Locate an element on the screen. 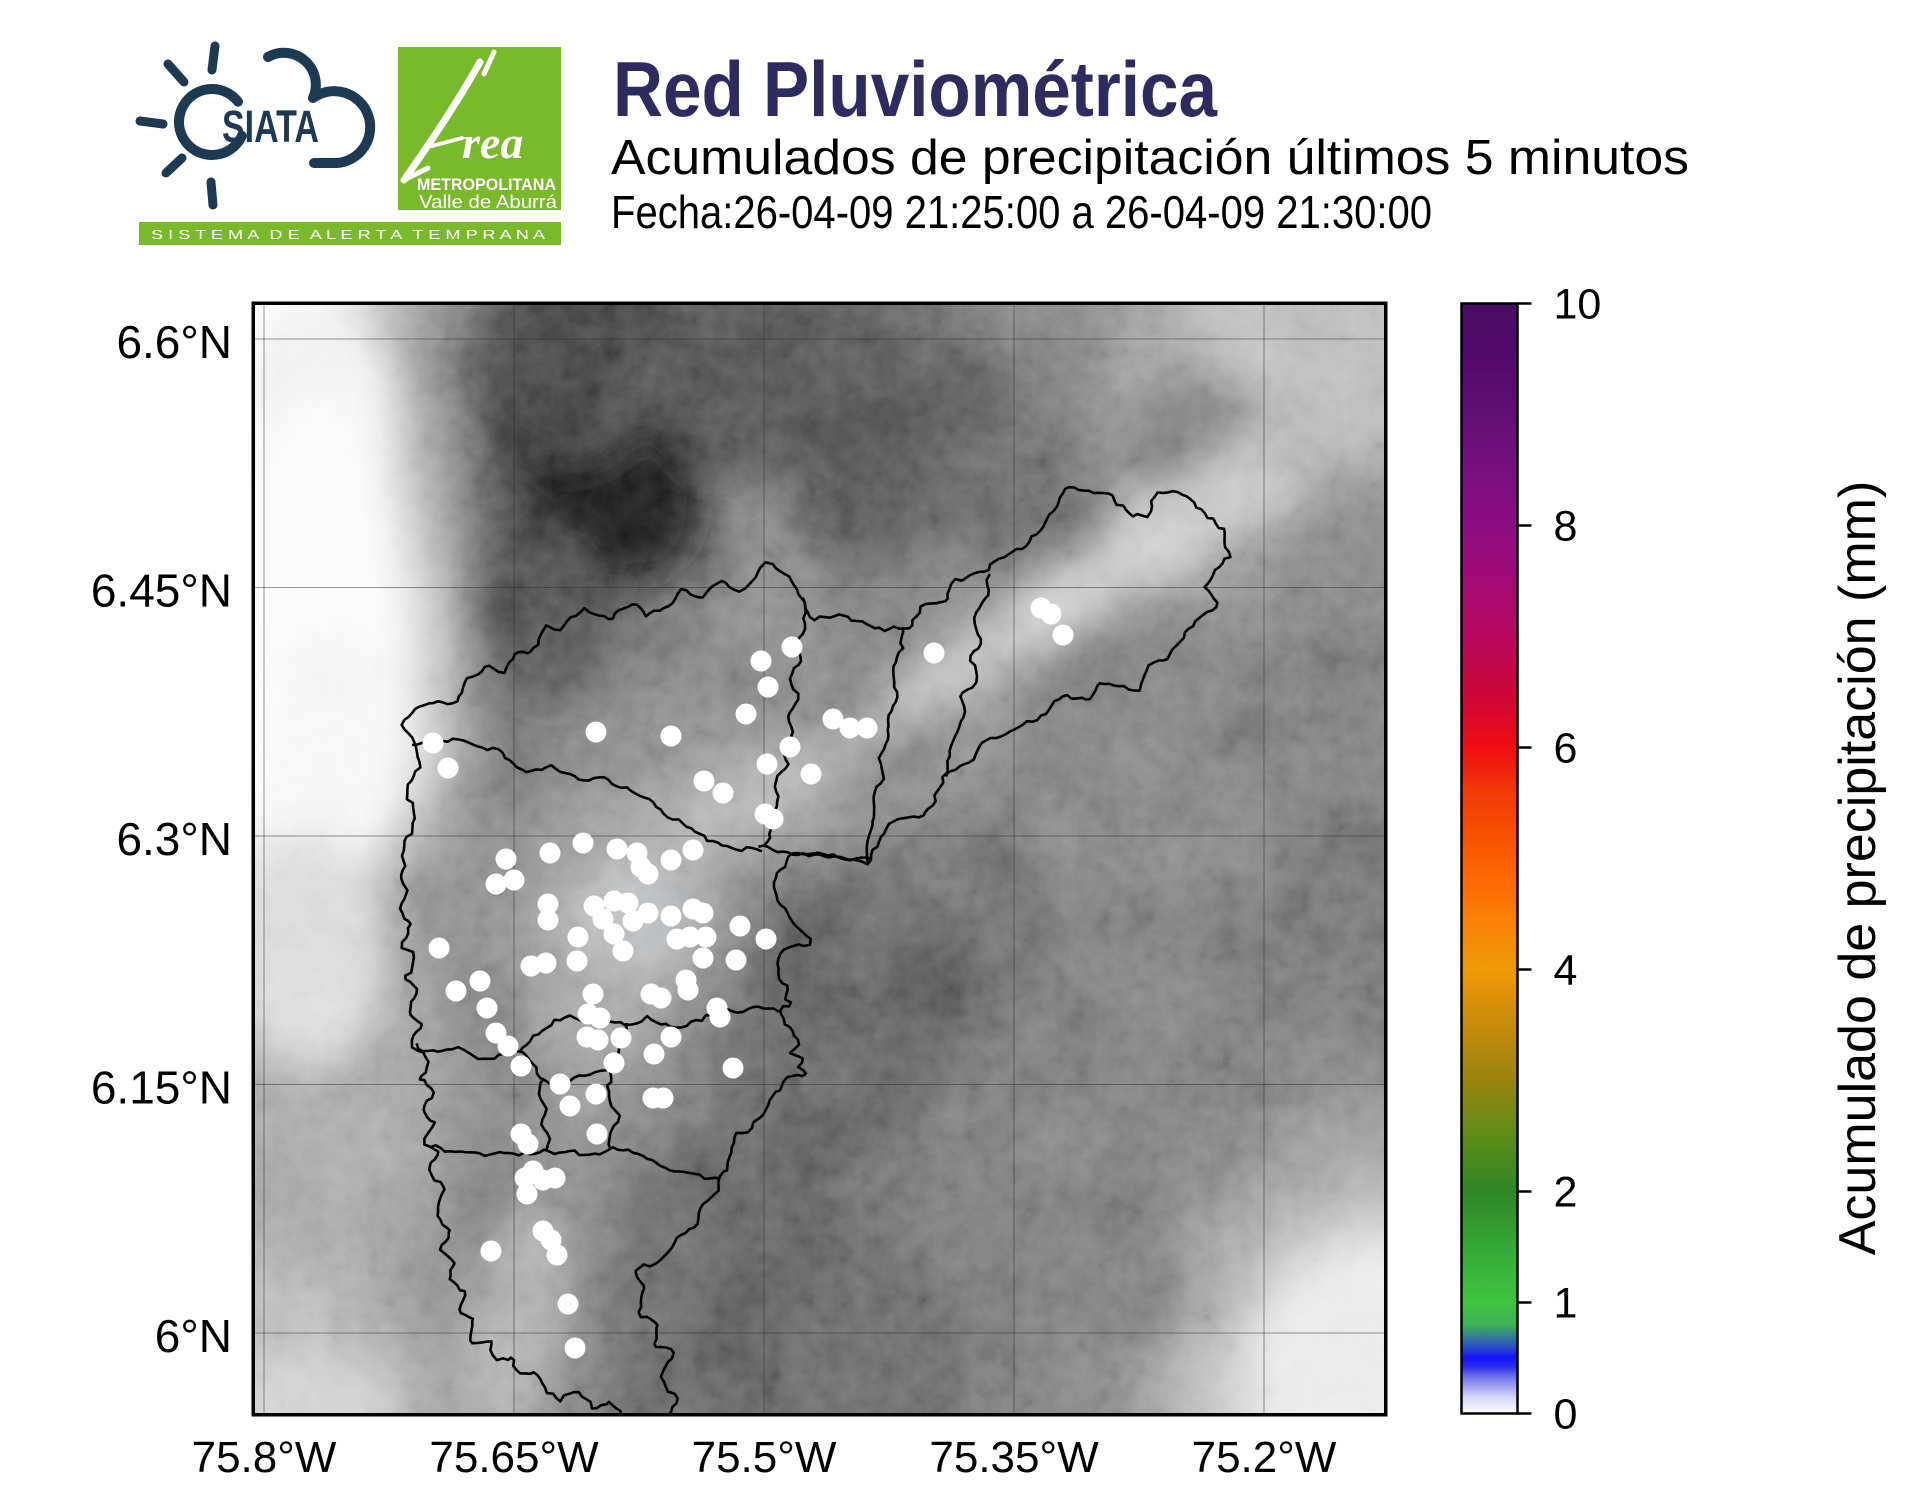  svg-text: 4 is located at coordinates (1566, 971).